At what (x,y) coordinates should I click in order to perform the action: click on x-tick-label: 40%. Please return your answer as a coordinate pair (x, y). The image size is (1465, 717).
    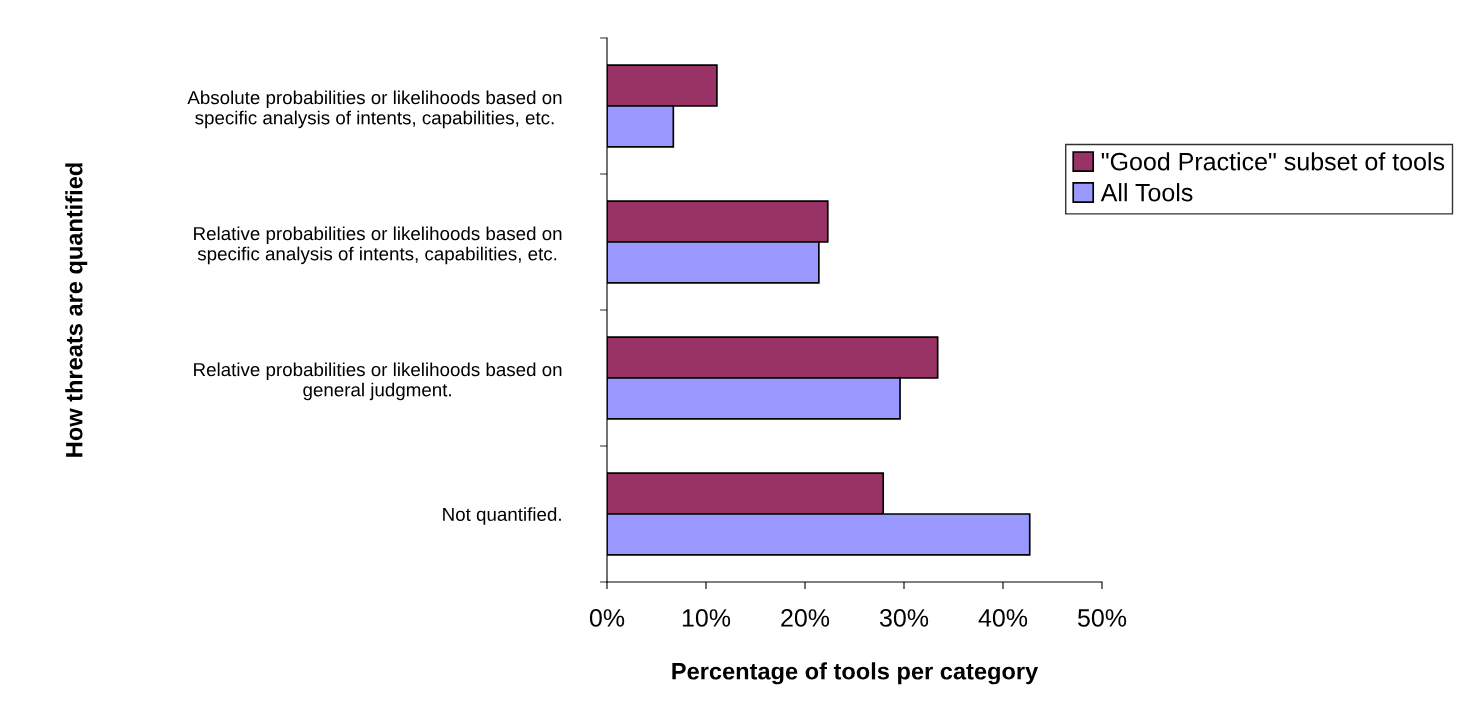
    Looking at the image, I should click on (1003, 618).